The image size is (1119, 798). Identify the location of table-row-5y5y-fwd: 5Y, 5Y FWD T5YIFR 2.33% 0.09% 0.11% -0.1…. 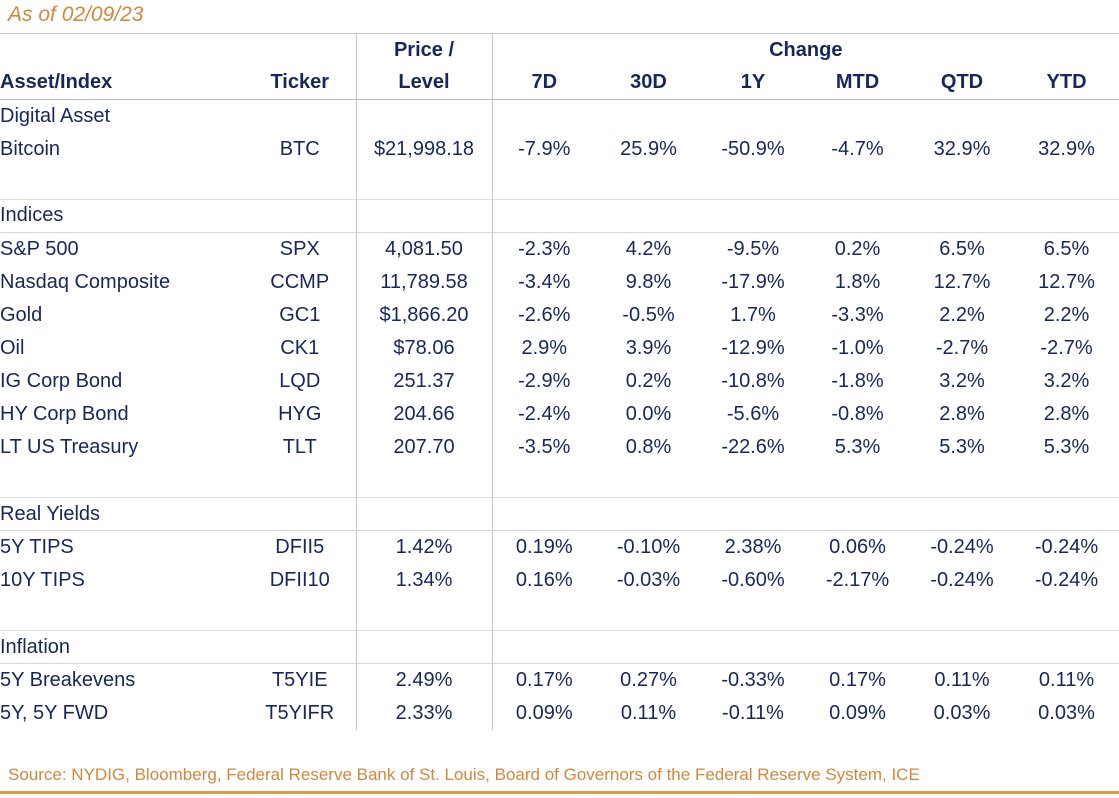
(559, 713).